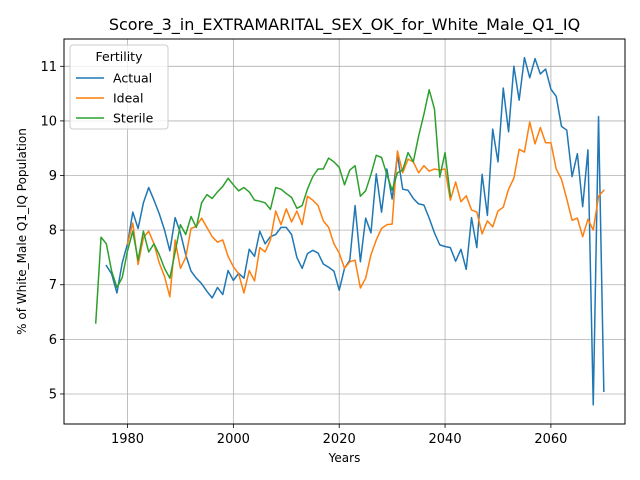 Image resolution: width=640 pixels, height=480 pixels. I want to click on y-tick-label: 6, so click(53, 340).